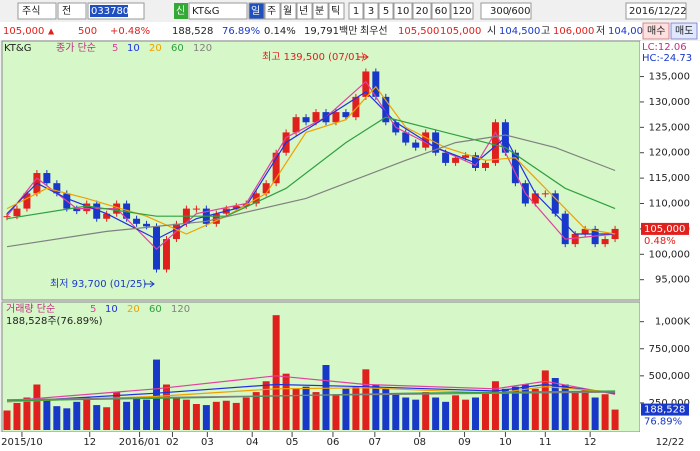 The image size is (700, 451). What do you see at coordinates (133, 309) in the screenshot?
I see `legend-entry: 20` at bounding box center [133, 309].